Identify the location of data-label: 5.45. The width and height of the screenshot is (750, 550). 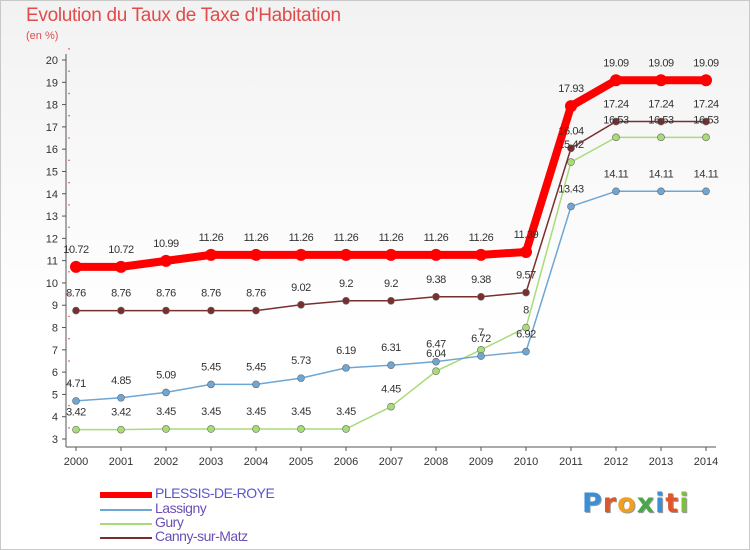
(256, 367).